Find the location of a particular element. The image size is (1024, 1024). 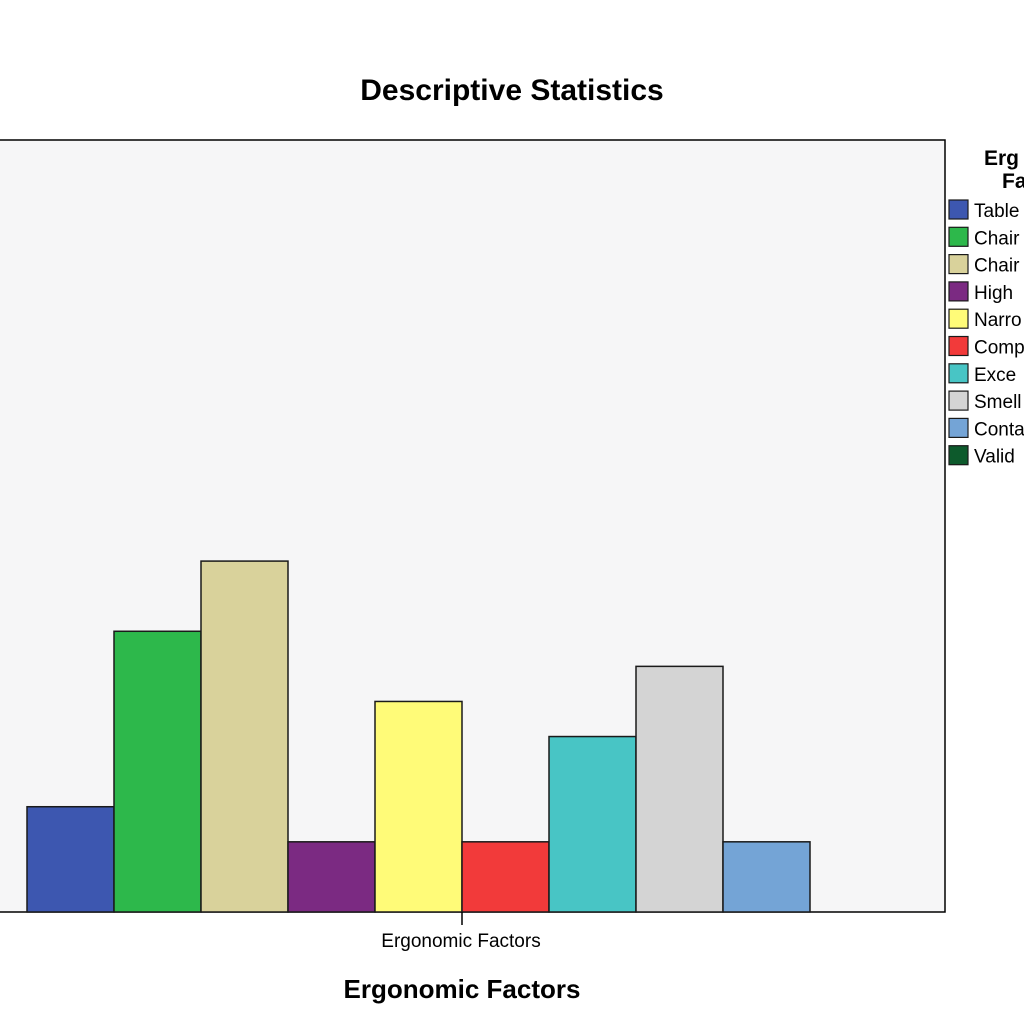

legend-label-7: Exce is located at coordinates (995, 375).